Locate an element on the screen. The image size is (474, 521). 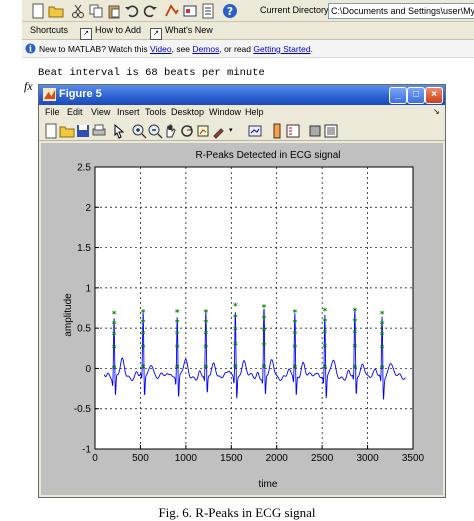
whats-new-label: What's New is located at coordinates (189, 30).